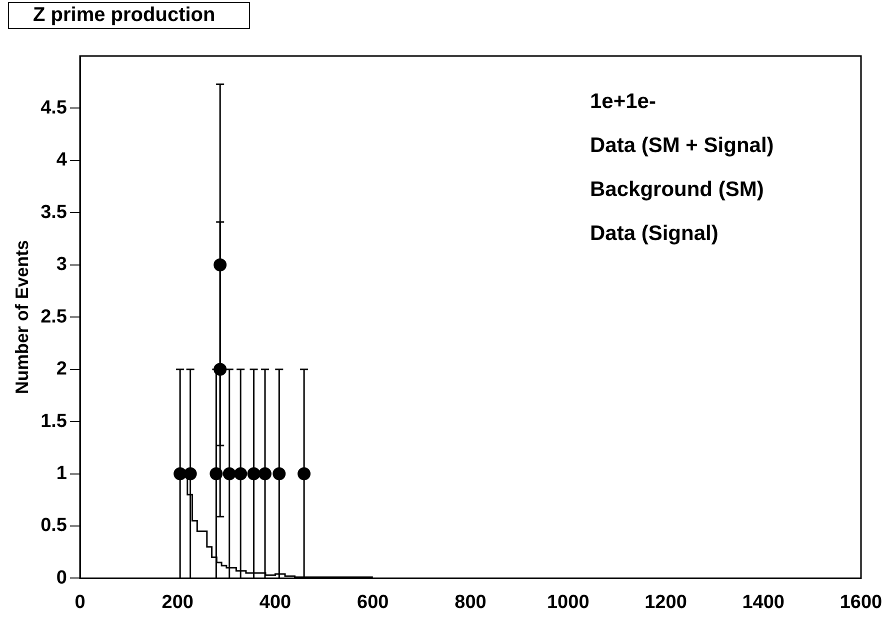 This screenshot has width=891, height=621. Describe the element at coordinates (654, 233) in the screenshot. I see `annotation: Data (Signal)` at that location.